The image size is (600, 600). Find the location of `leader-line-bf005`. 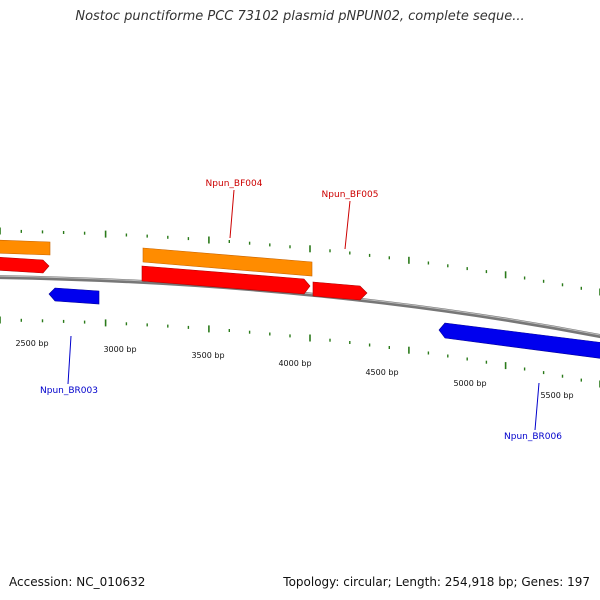

leader-line-bf005 is located at coordinates (347, 225).